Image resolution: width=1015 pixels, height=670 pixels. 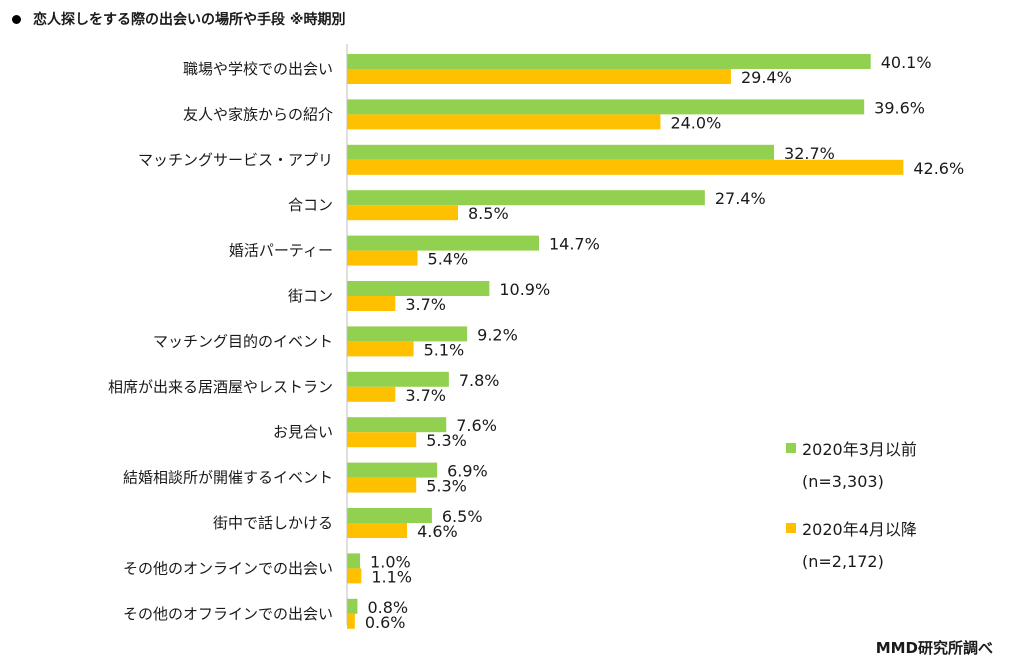 What do you see at coordinates (281, 251) in the screenshot?
I see `category-label: 婚活パーティー` at bounding box center [281, 251].